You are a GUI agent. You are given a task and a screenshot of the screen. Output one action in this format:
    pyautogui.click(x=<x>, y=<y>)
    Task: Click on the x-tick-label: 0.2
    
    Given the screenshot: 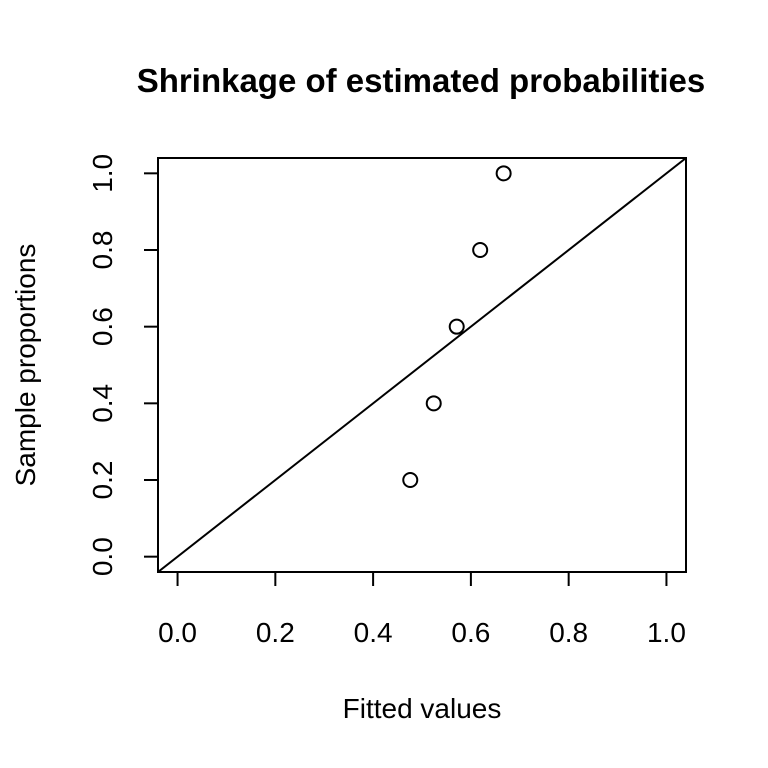 What is the action you would take?
    pyautogui.click(x=275, y=632)
    